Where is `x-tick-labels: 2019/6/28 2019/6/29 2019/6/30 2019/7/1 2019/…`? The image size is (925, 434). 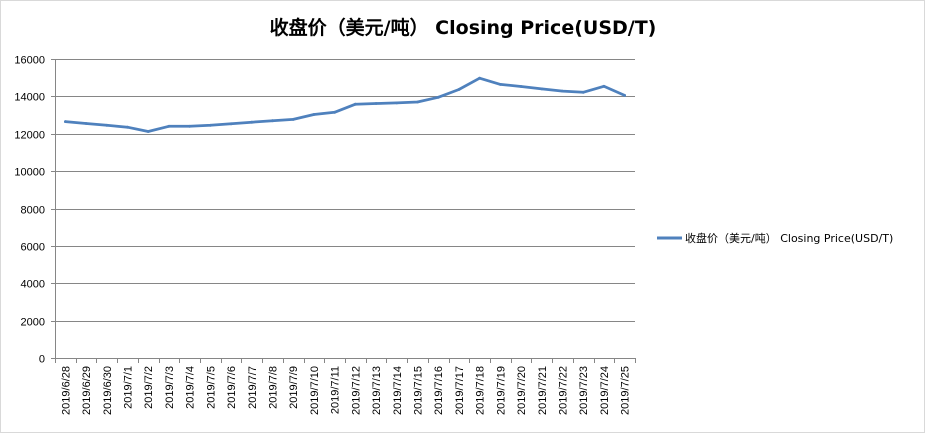 x-tick-labels: 2019/6/28 2019/6/29 2019/6/30 2019/7/1 2019/… is located at coordinates (345, 390).